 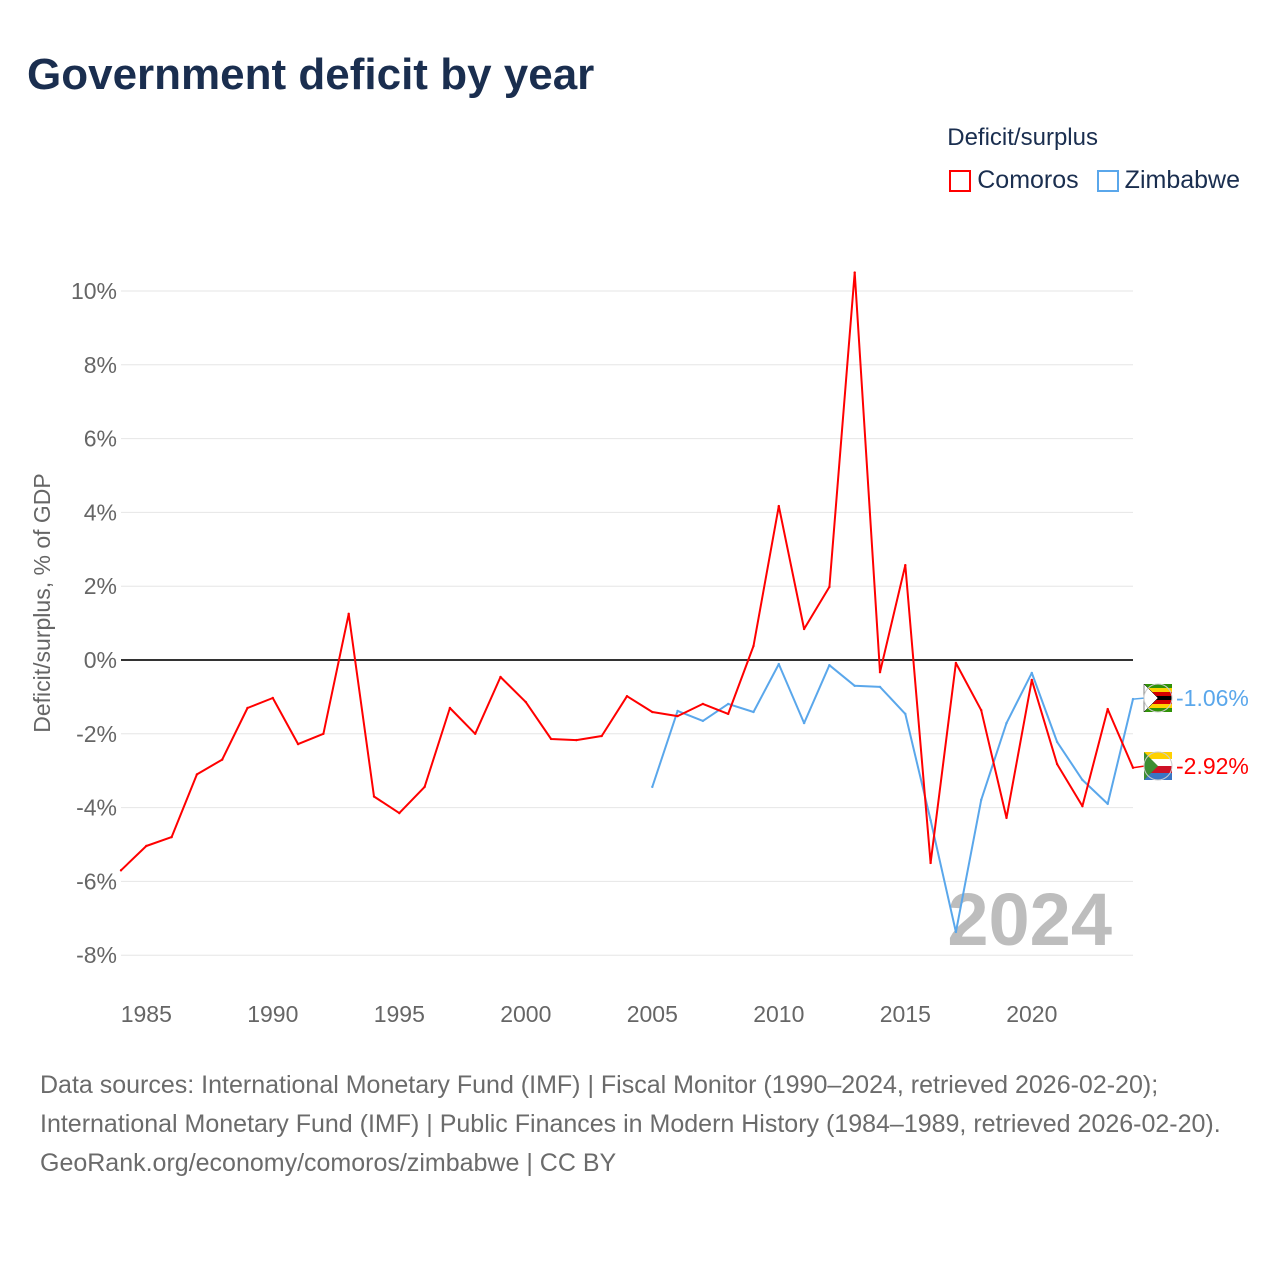 I want to click on y-tick-label: -6%, so click(x=96, y=881).